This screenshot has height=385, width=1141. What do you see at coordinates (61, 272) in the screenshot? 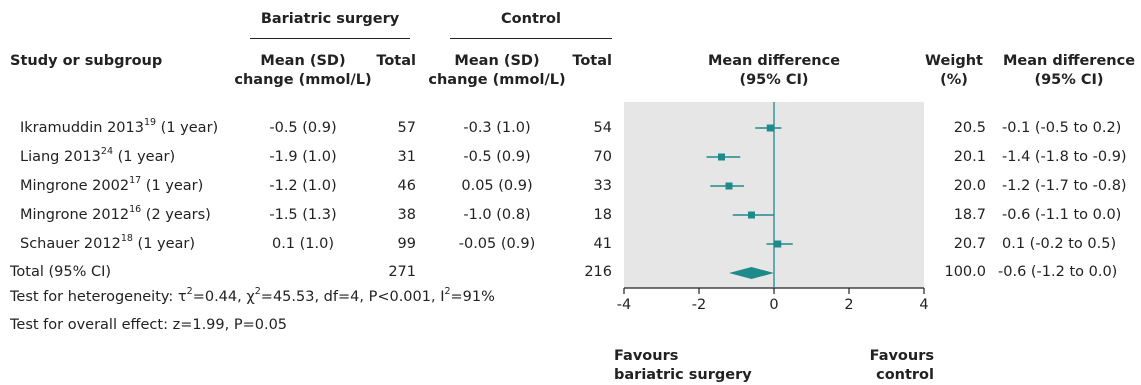
I see `total-row-label: Total (95% CI)` at bounding box center [61, 272].